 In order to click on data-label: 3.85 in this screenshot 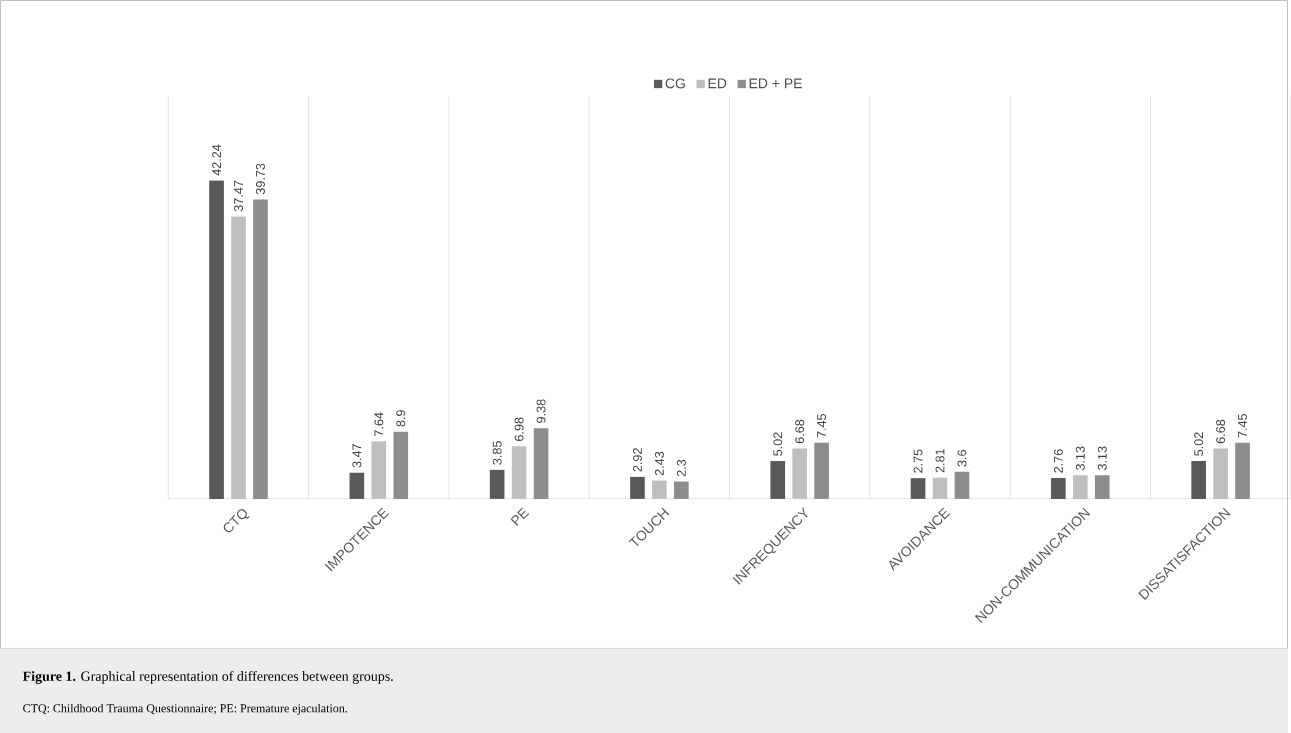, I will do `click(497, 452)`.